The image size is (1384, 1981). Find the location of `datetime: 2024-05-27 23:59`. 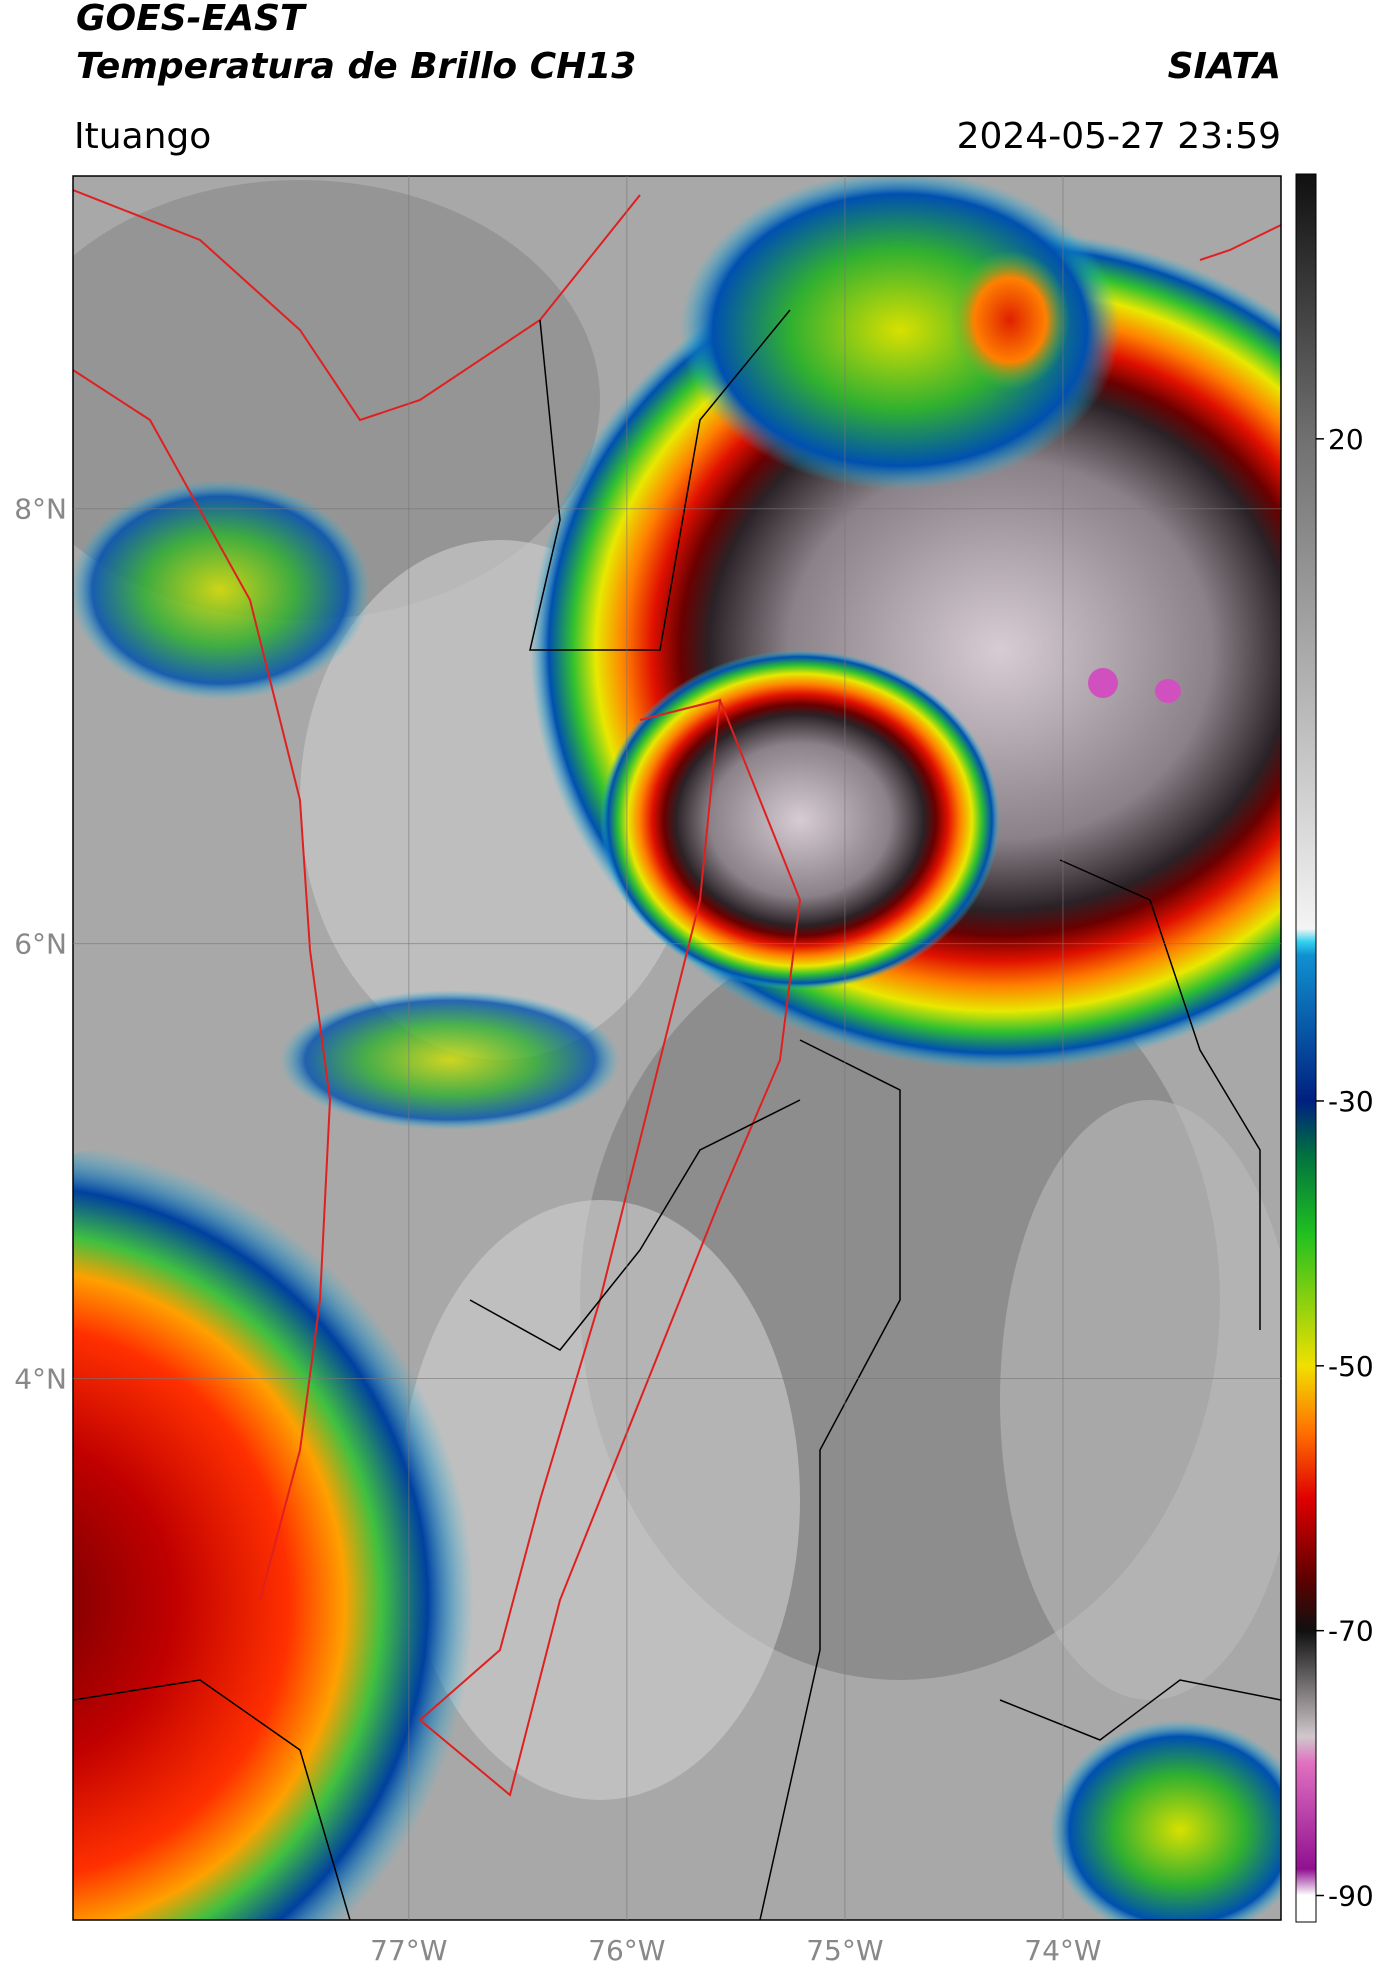

datetime: 2024-05-27 23:59 is located at coordinates (1119, 136).